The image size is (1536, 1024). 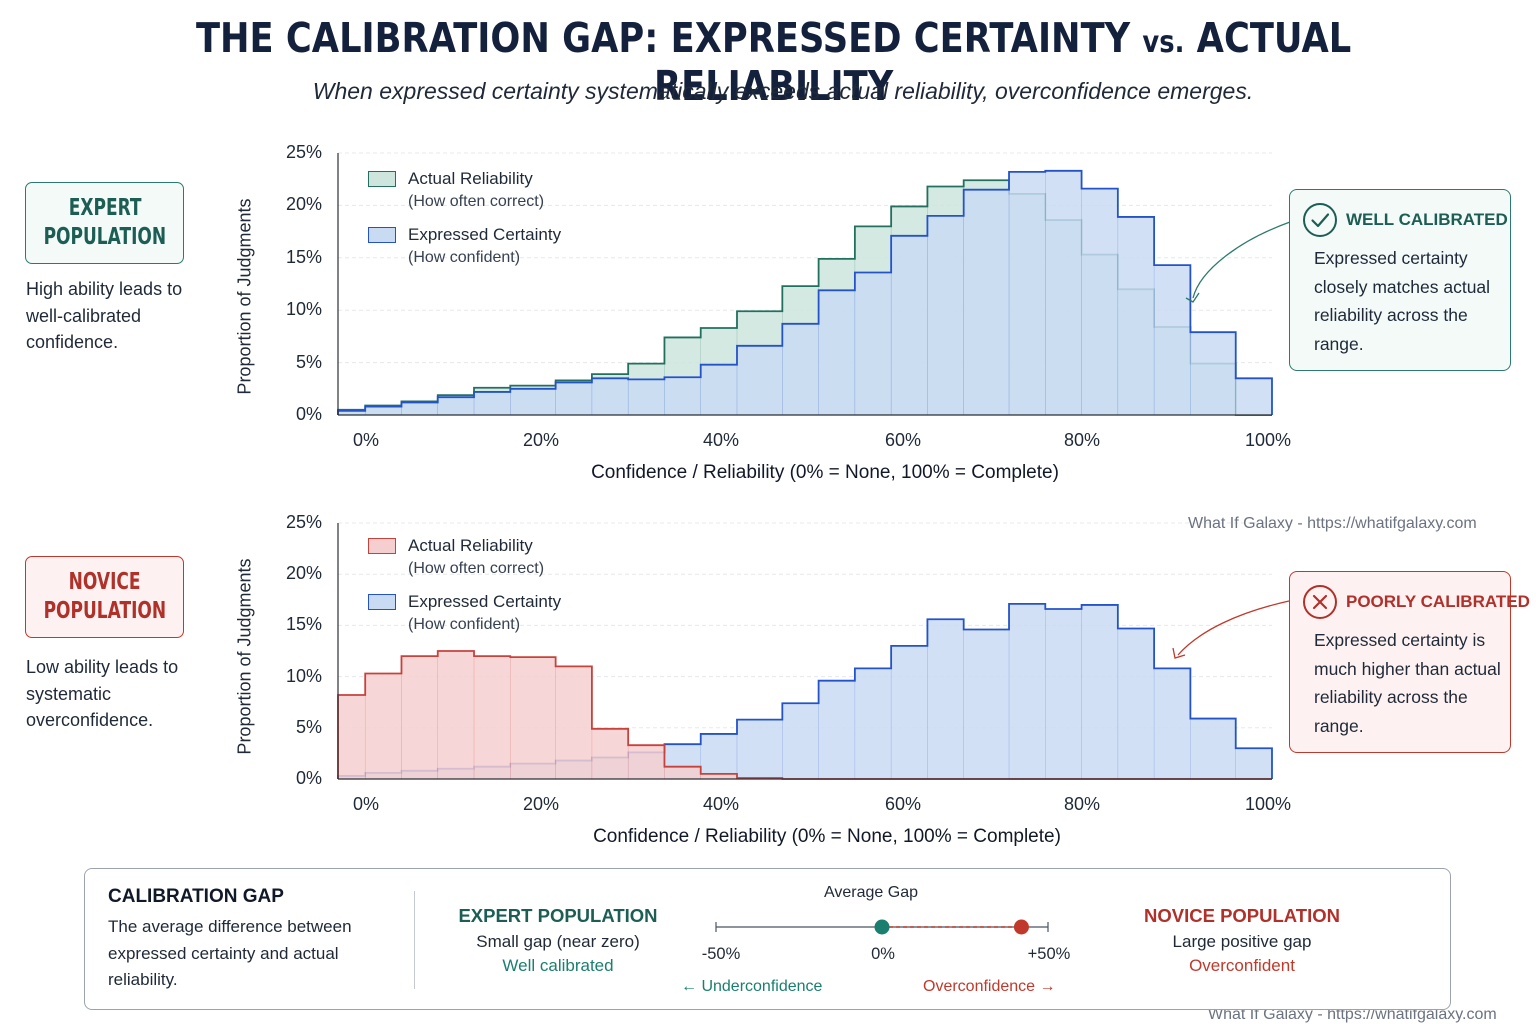 I want to click on underconfidence-label: ← Underconfidence, so click(x=752, y=986).